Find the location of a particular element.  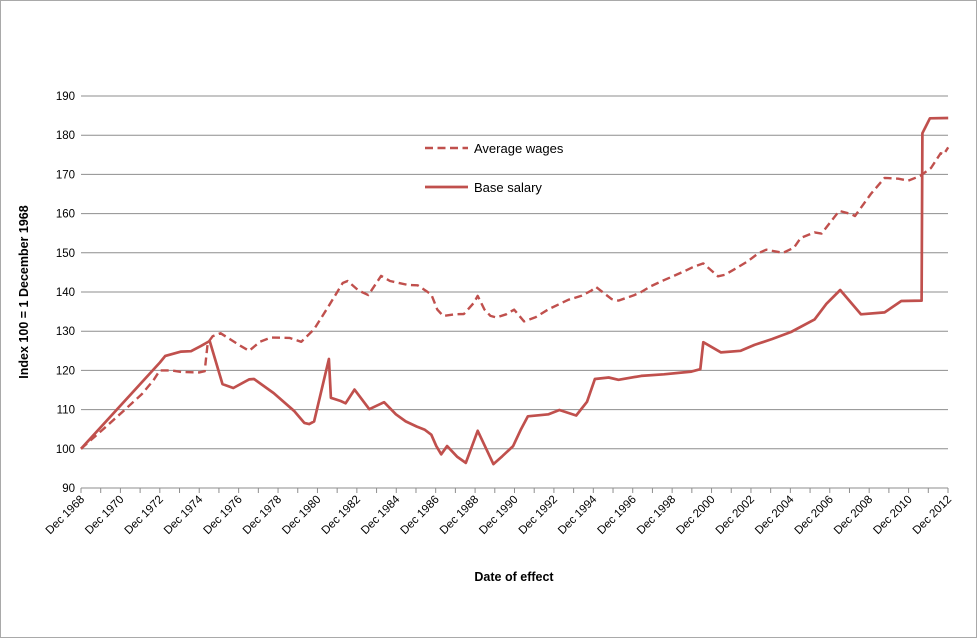

x-tick-label: Dec 2006 is located at coordinates (814, 515).